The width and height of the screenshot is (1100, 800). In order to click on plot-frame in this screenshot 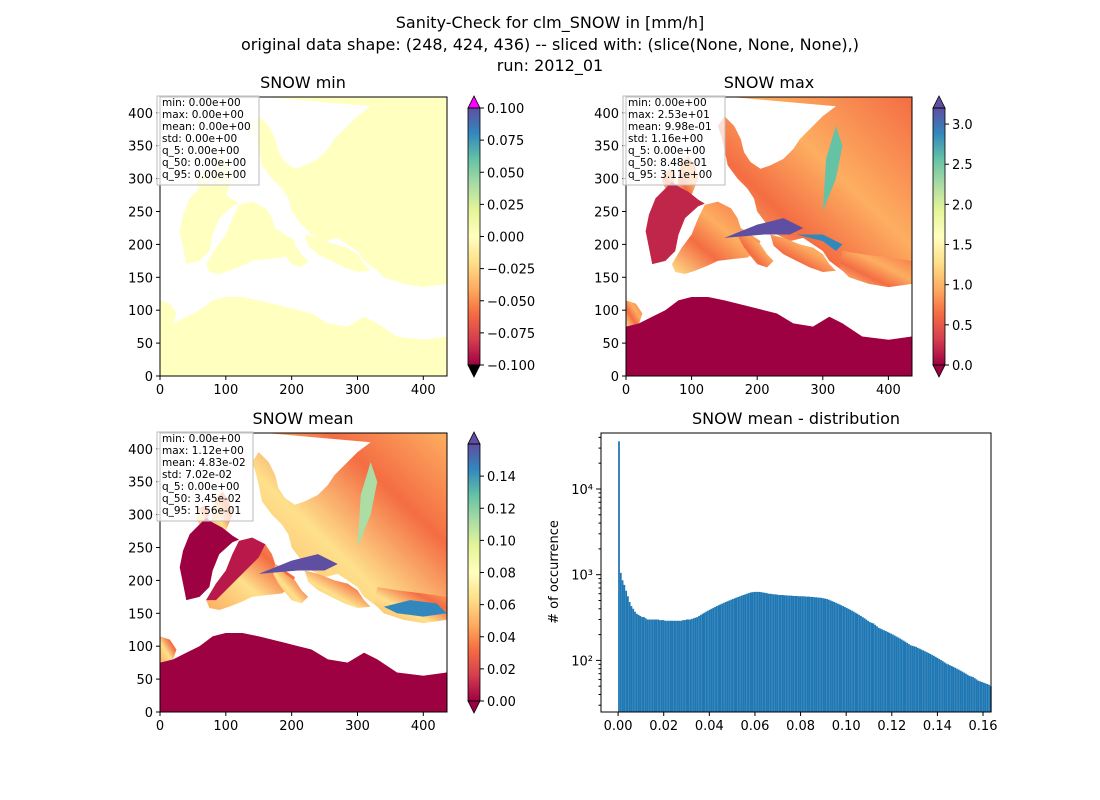, I will do `click(769, 236)`.